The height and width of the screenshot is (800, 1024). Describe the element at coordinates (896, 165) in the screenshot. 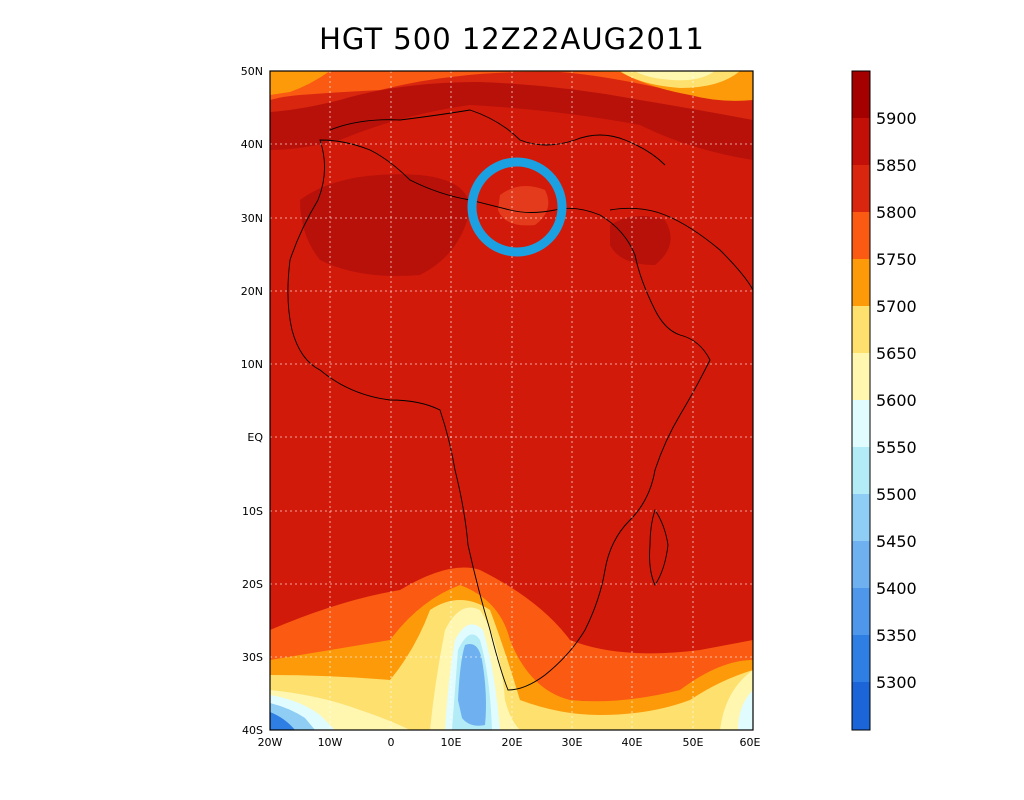

I see `colorbar-label: 5850` at that location.